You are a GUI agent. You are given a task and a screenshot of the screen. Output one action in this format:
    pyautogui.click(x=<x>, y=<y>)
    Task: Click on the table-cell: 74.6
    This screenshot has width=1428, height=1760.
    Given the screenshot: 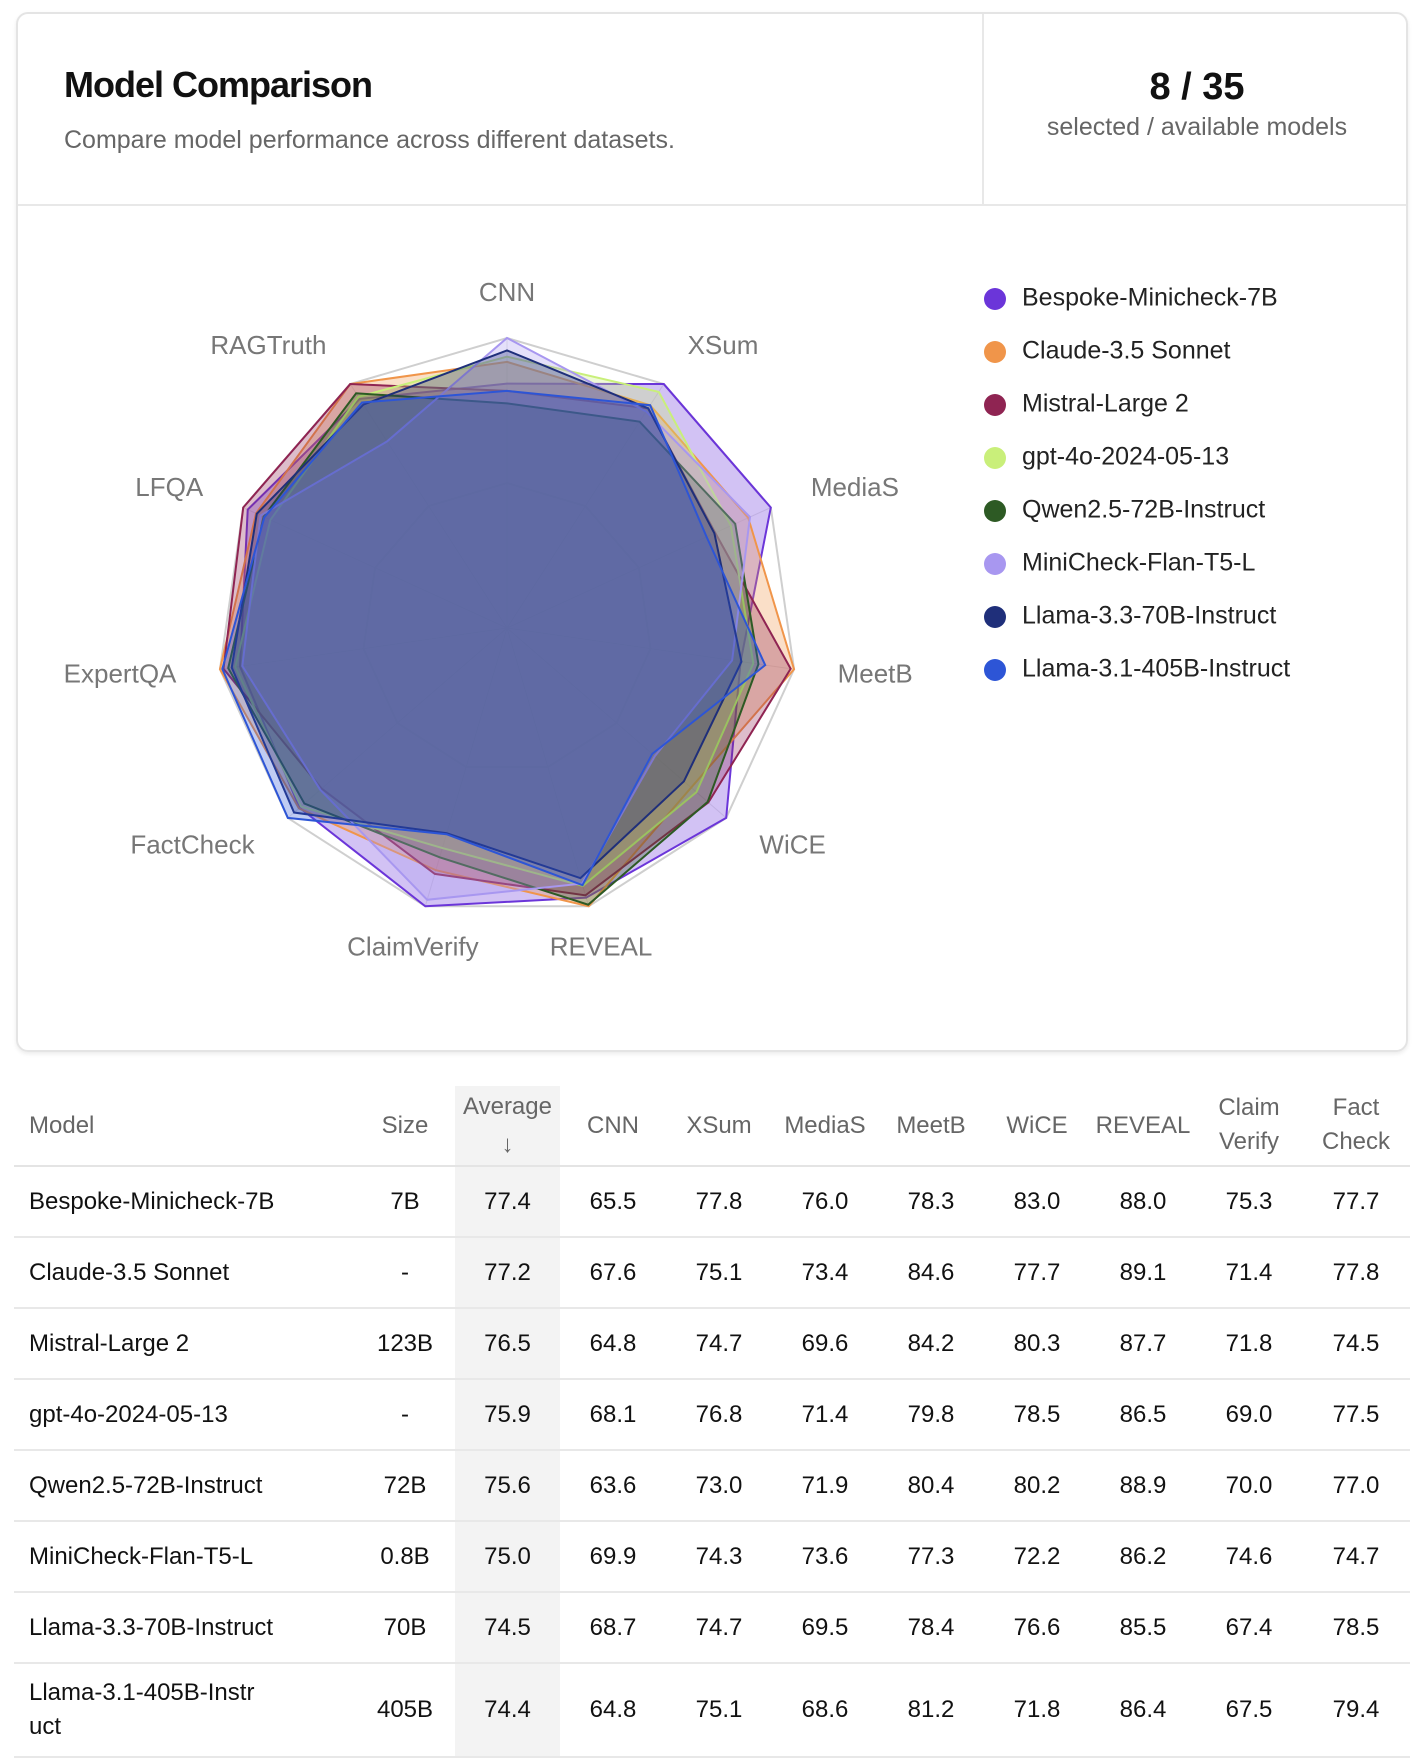 What is the action you would take?
    pyautogui.click(x=1249, y=1557)
    